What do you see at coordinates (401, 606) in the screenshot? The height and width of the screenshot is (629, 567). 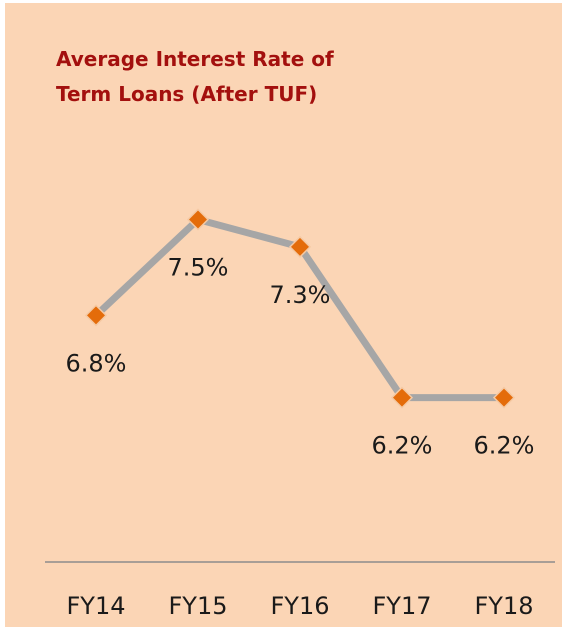 I see `x-tick-label: FY17` at bounding box center [401, 606].